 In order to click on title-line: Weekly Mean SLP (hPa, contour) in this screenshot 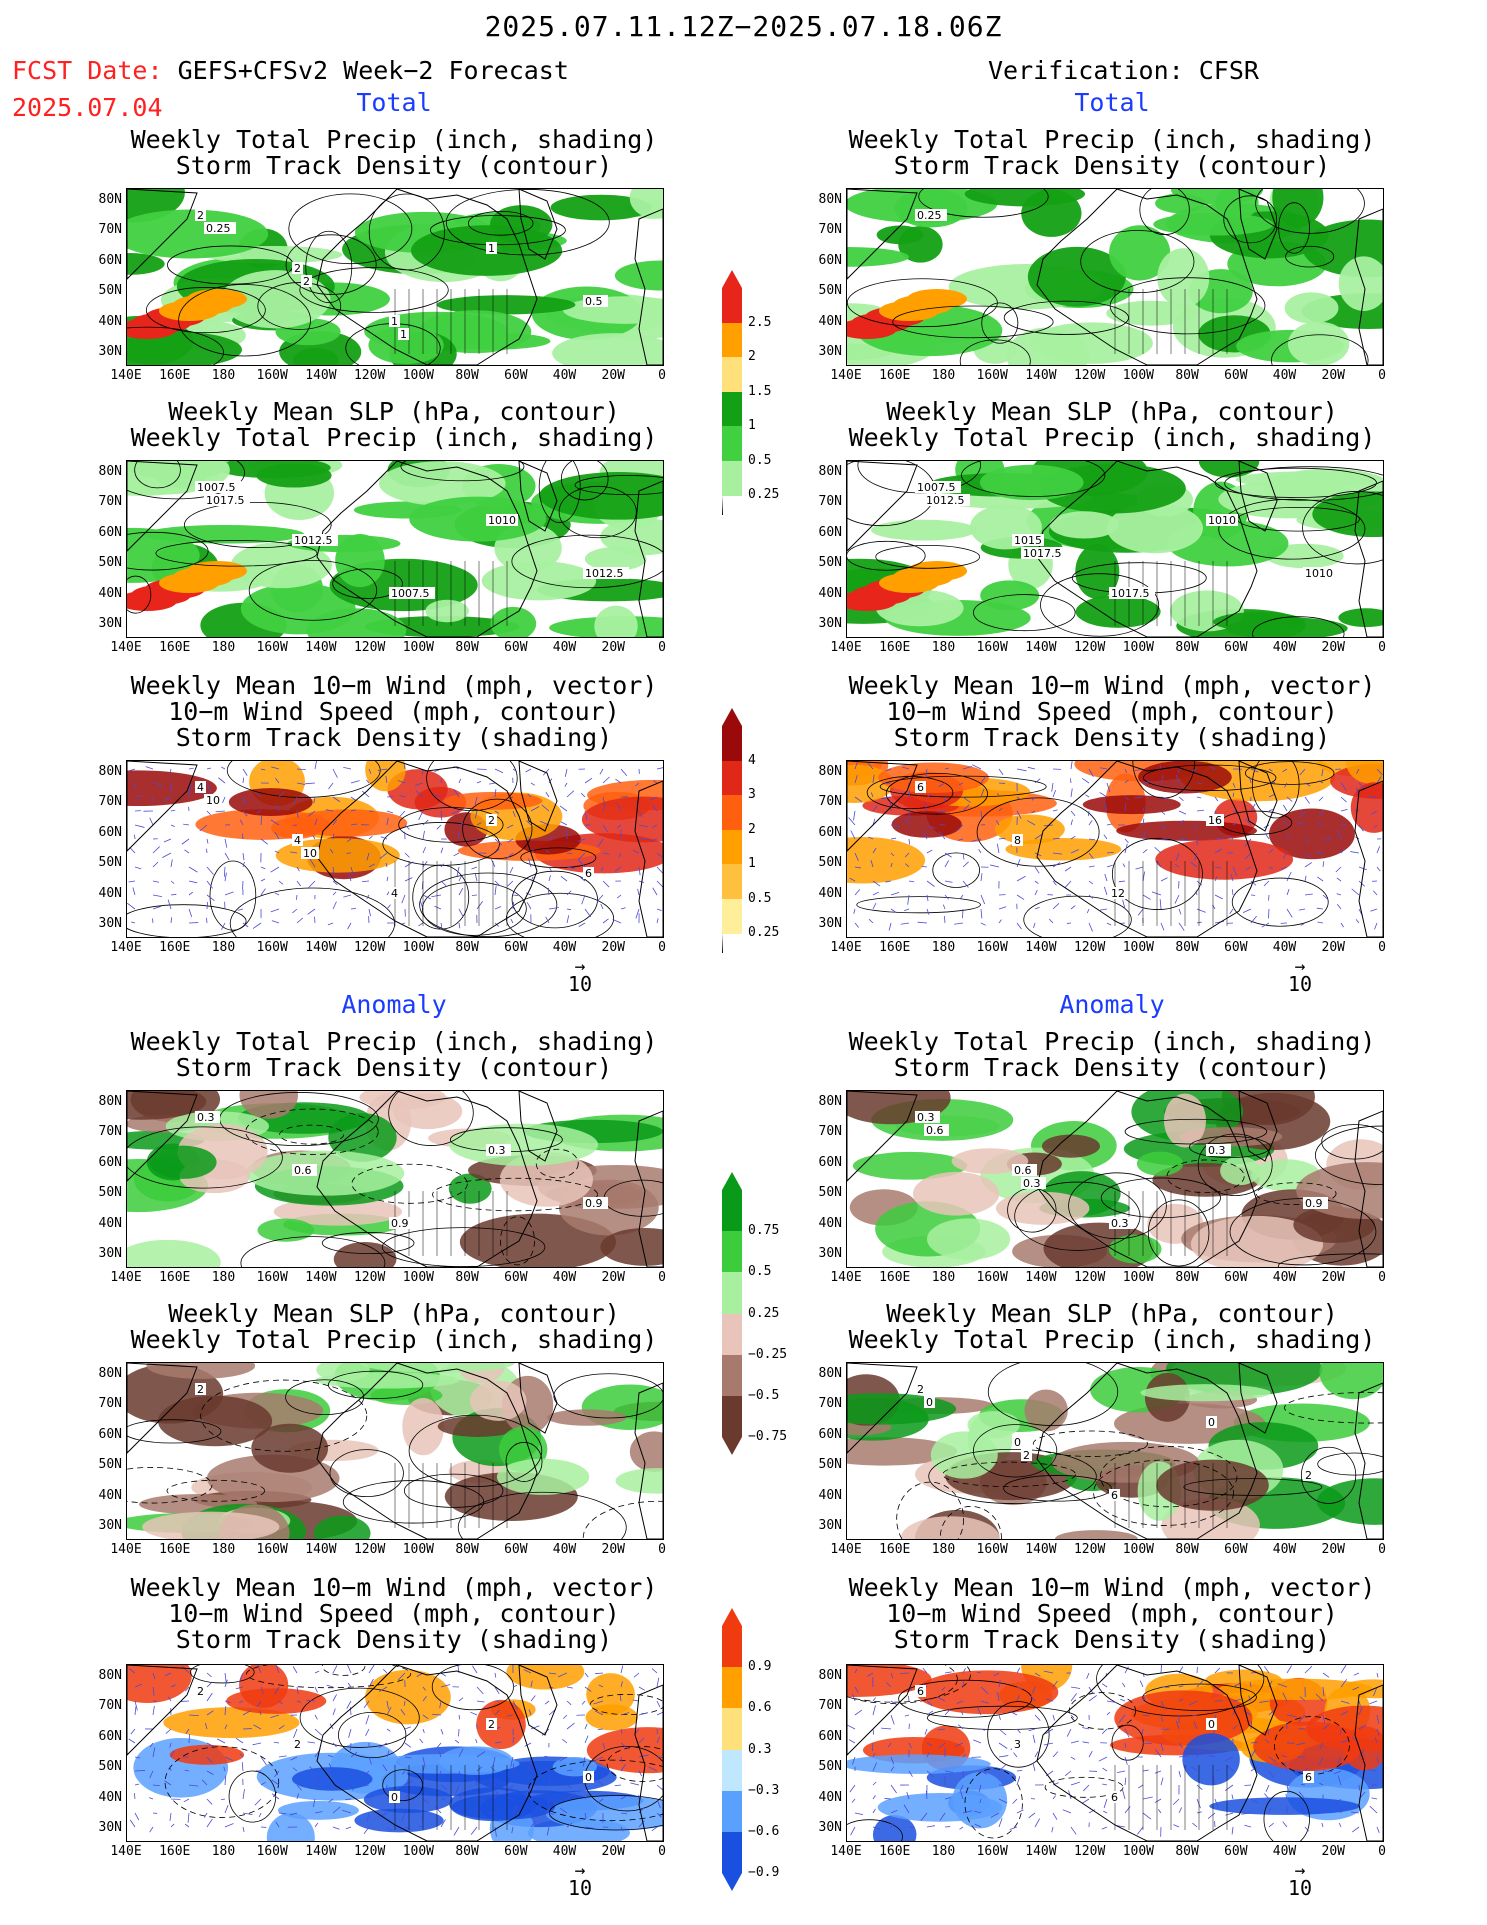, I will do `click(394, 411)`.